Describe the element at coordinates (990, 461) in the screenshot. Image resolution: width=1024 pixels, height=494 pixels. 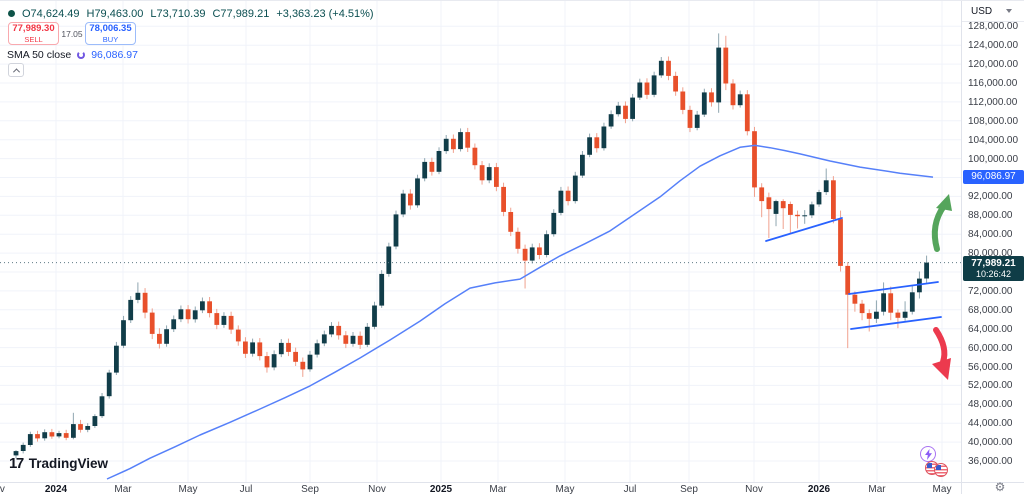
I see `price-tick-label: 36,000.00` at that location.